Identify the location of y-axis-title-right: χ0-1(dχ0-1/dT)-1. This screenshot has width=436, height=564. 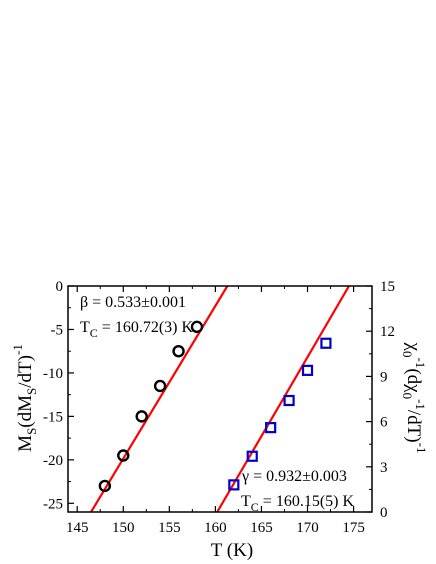
(414, 398).